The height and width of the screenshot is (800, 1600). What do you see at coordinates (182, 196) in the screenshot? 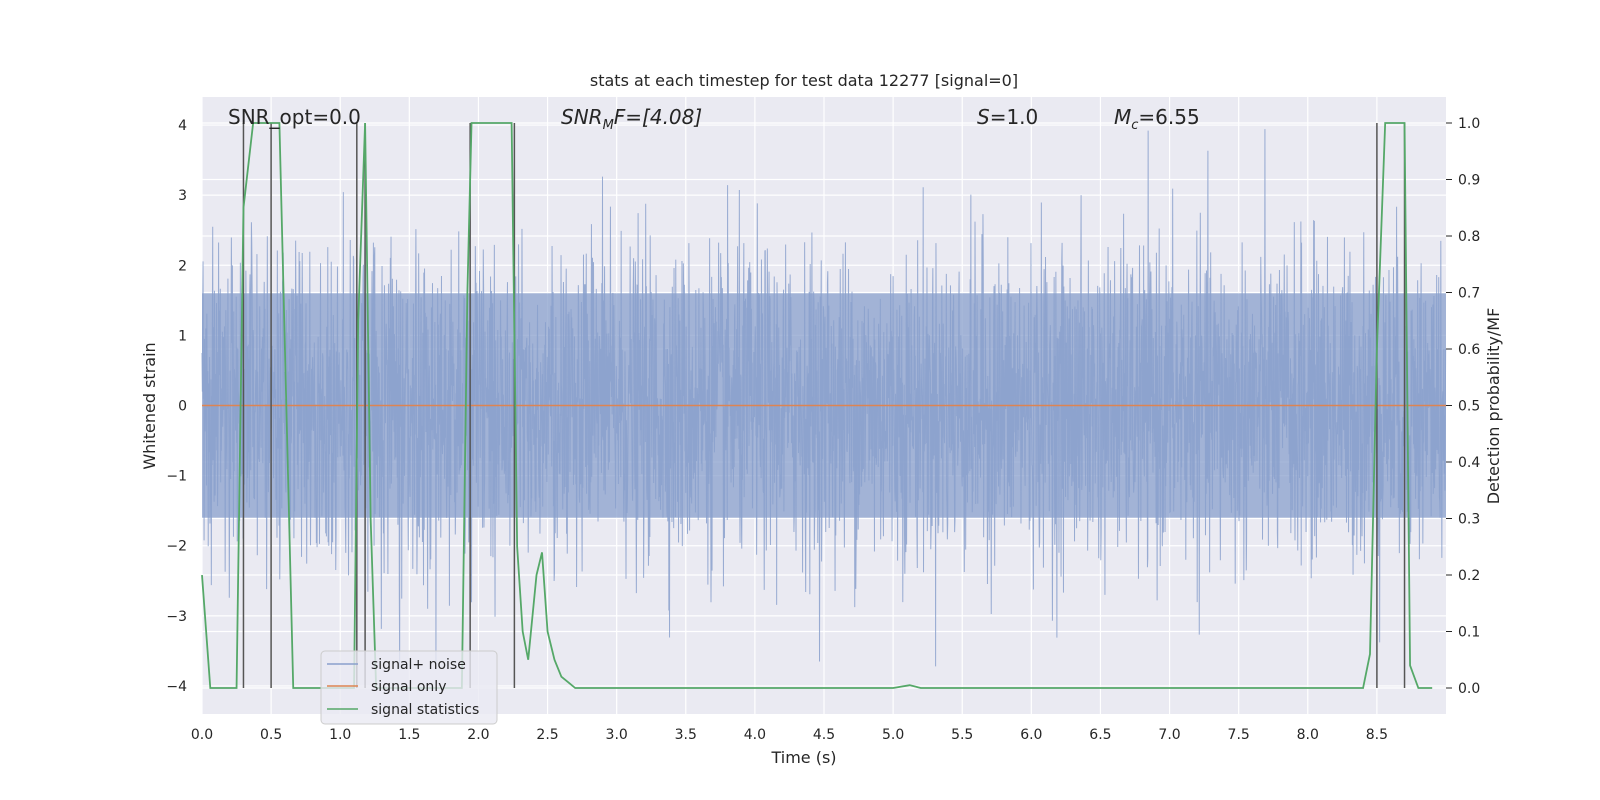
I see `y-tick-label-left: 3` at bounding box center [182, 196].